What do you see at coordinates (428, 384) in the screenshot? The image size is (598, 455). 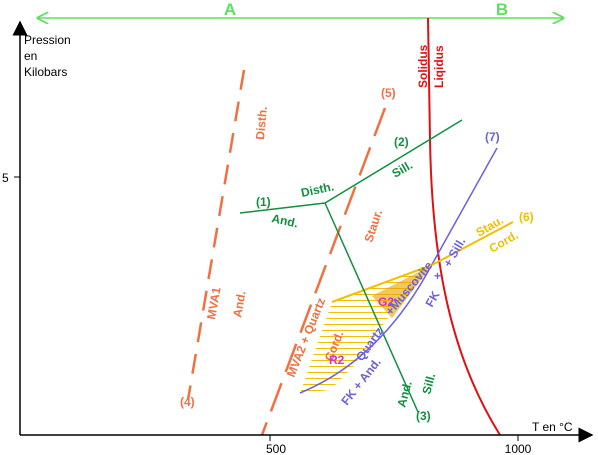 I see `label: Sill.` at bounding box center [428, 384].